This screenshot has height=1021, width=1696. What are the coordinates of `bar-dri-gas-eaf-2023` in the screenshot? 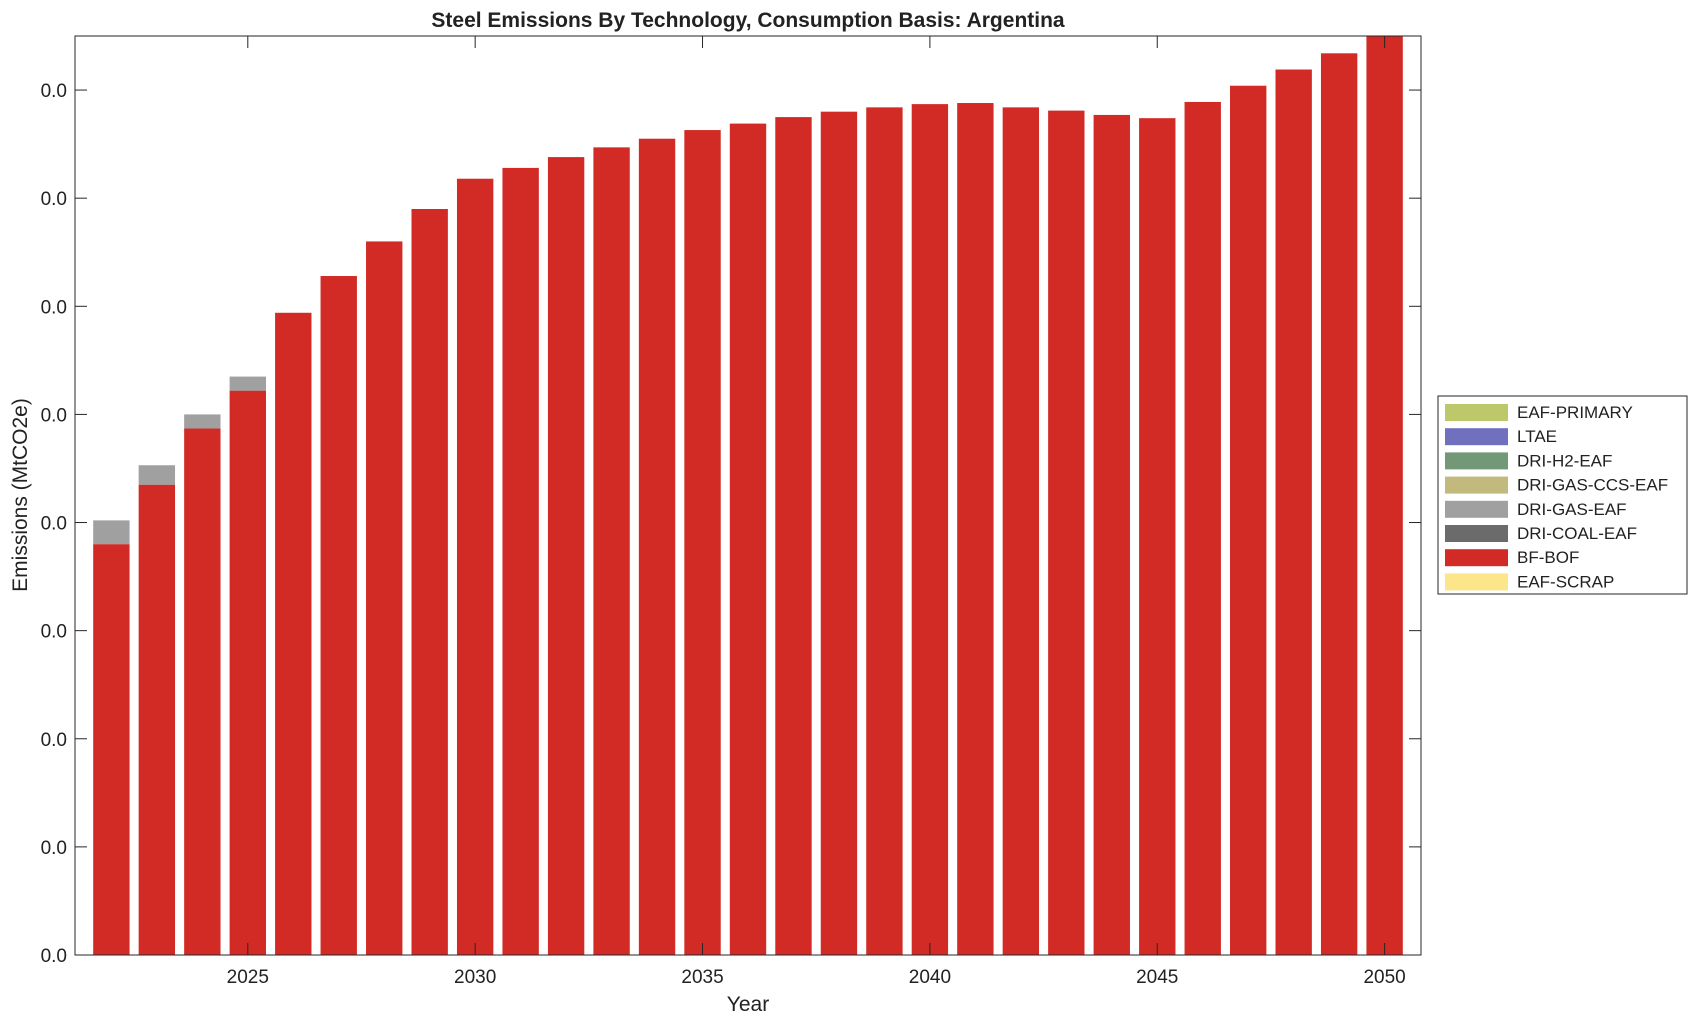 It's located at (157, 475).